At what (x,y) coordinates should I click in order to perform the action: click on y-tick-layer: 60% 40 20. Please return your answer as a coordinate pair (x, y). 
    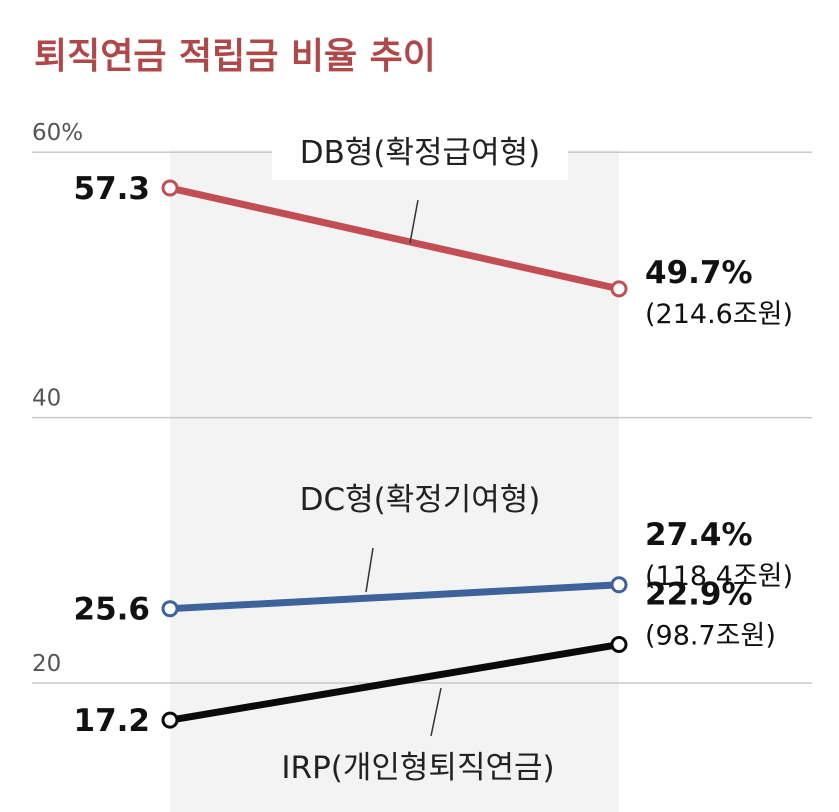
    Looking at the image, I should click on (57, 398).